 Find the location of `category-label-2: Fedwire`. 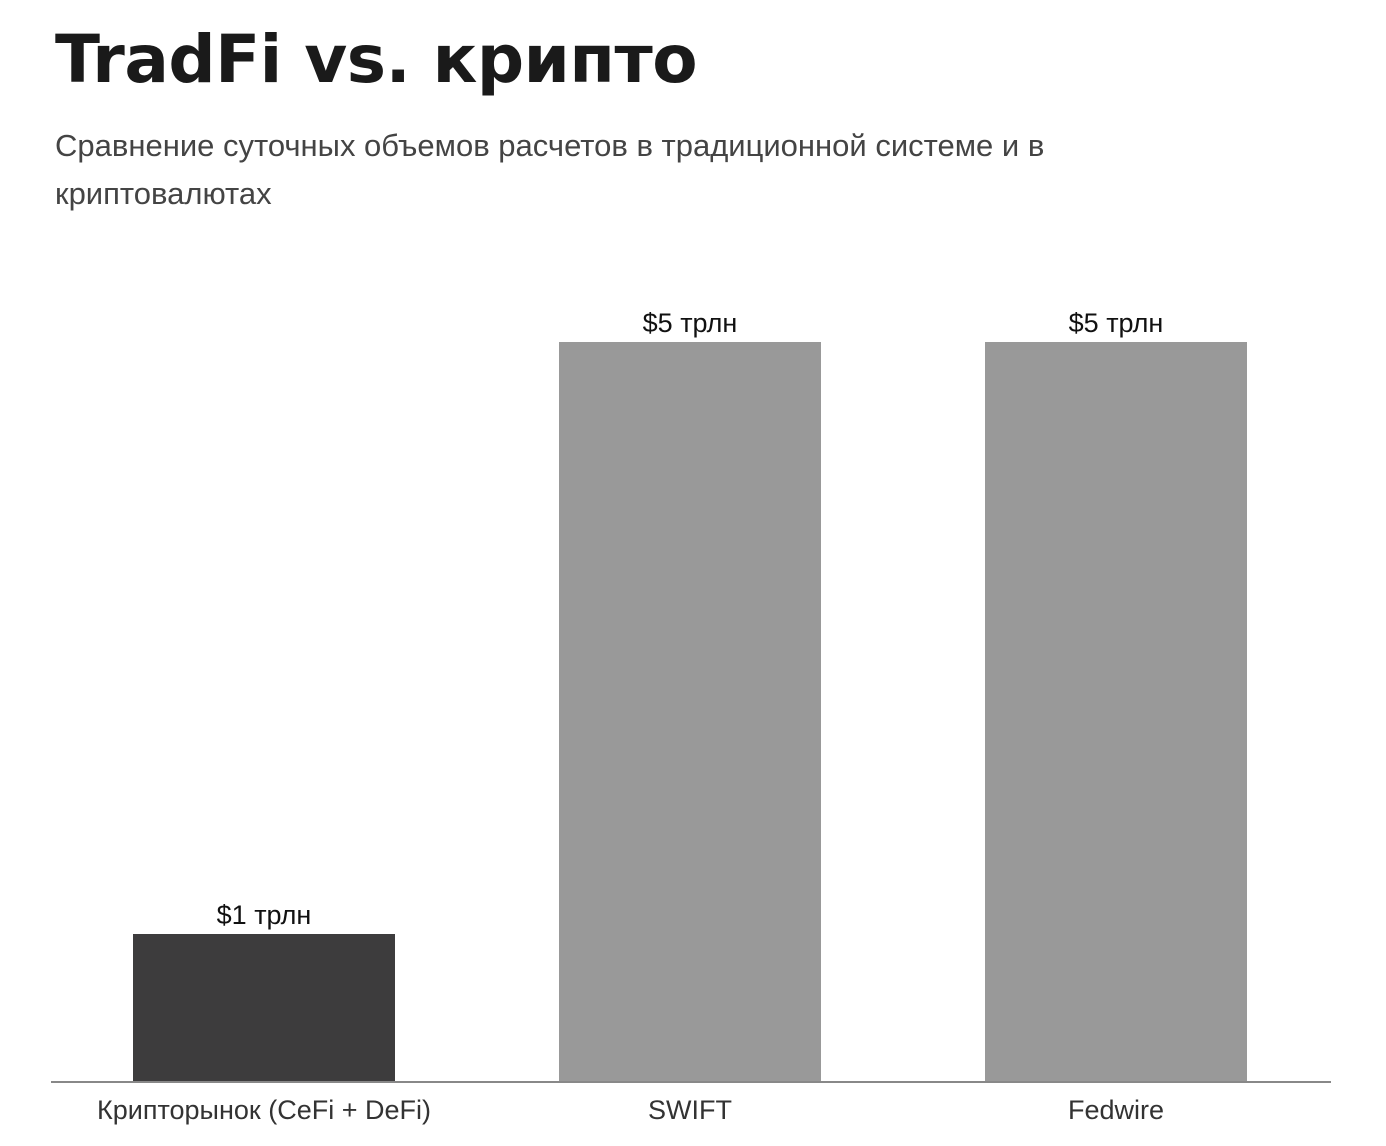

category-label-2: Fedwire is located at coordinates (1116, 1110).